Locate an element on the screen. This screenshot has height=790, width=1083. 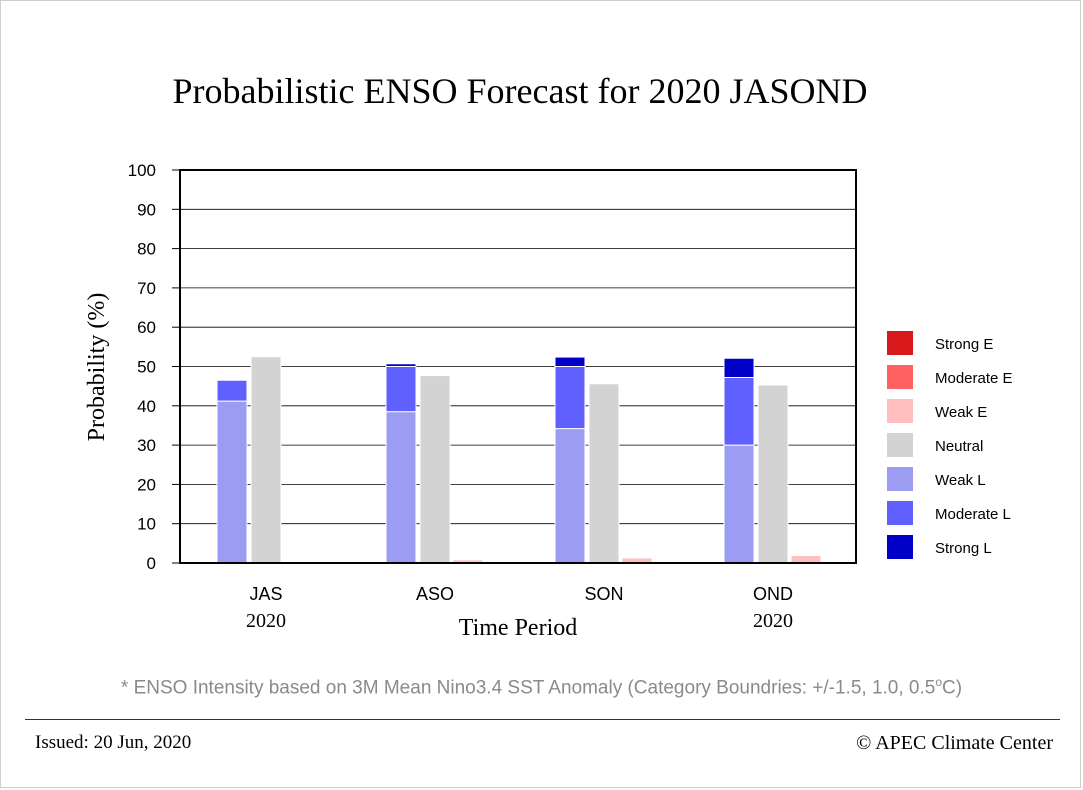
y-tick-label: 60 is located at coordinates (146, 327).